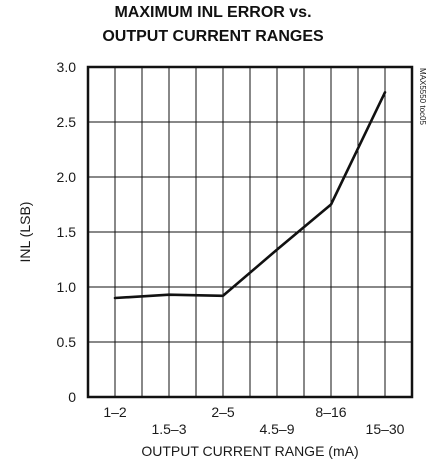 This screenshot has height=463, width=426. What do you see at coordinates (25, 232) in the screenshot?
I see `y-axis-label: INL (LSB)` at bounding box center [25, 232].